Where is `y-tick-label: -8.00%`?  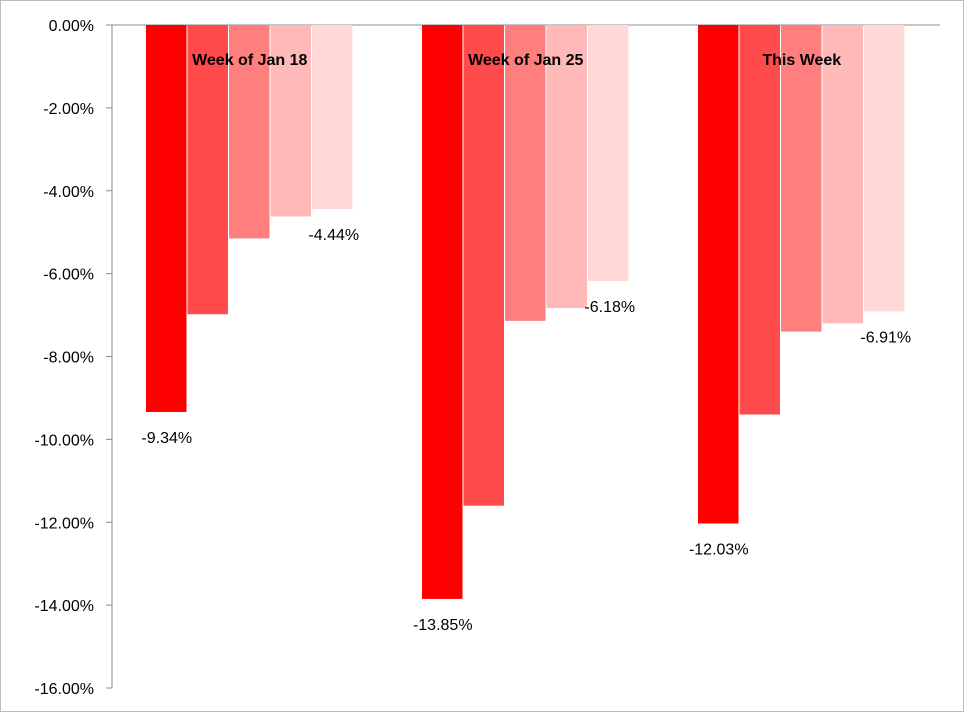 y-tick-label: -8.00% is located at coordinates (68, 358).